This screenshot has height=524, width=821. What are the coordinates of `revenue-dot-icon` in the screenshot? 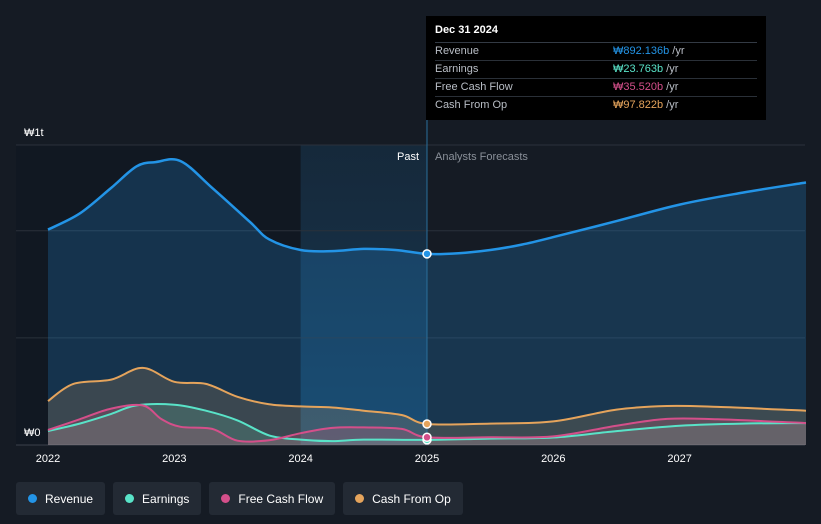 It's located at (32, 498).